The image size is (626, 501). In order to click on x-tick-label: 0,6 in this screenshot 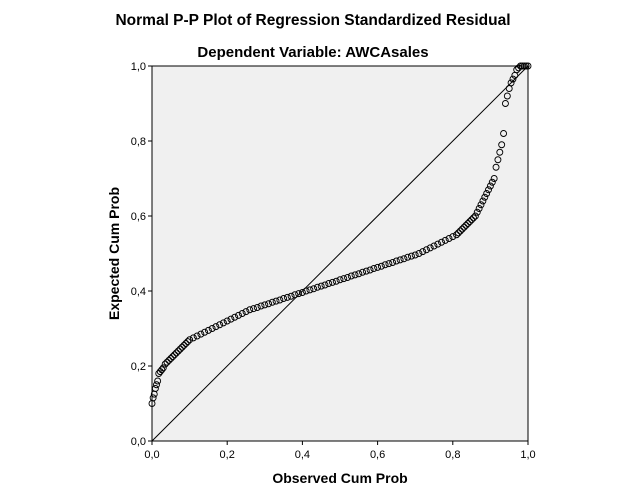, I will do `click(377, 455)`.